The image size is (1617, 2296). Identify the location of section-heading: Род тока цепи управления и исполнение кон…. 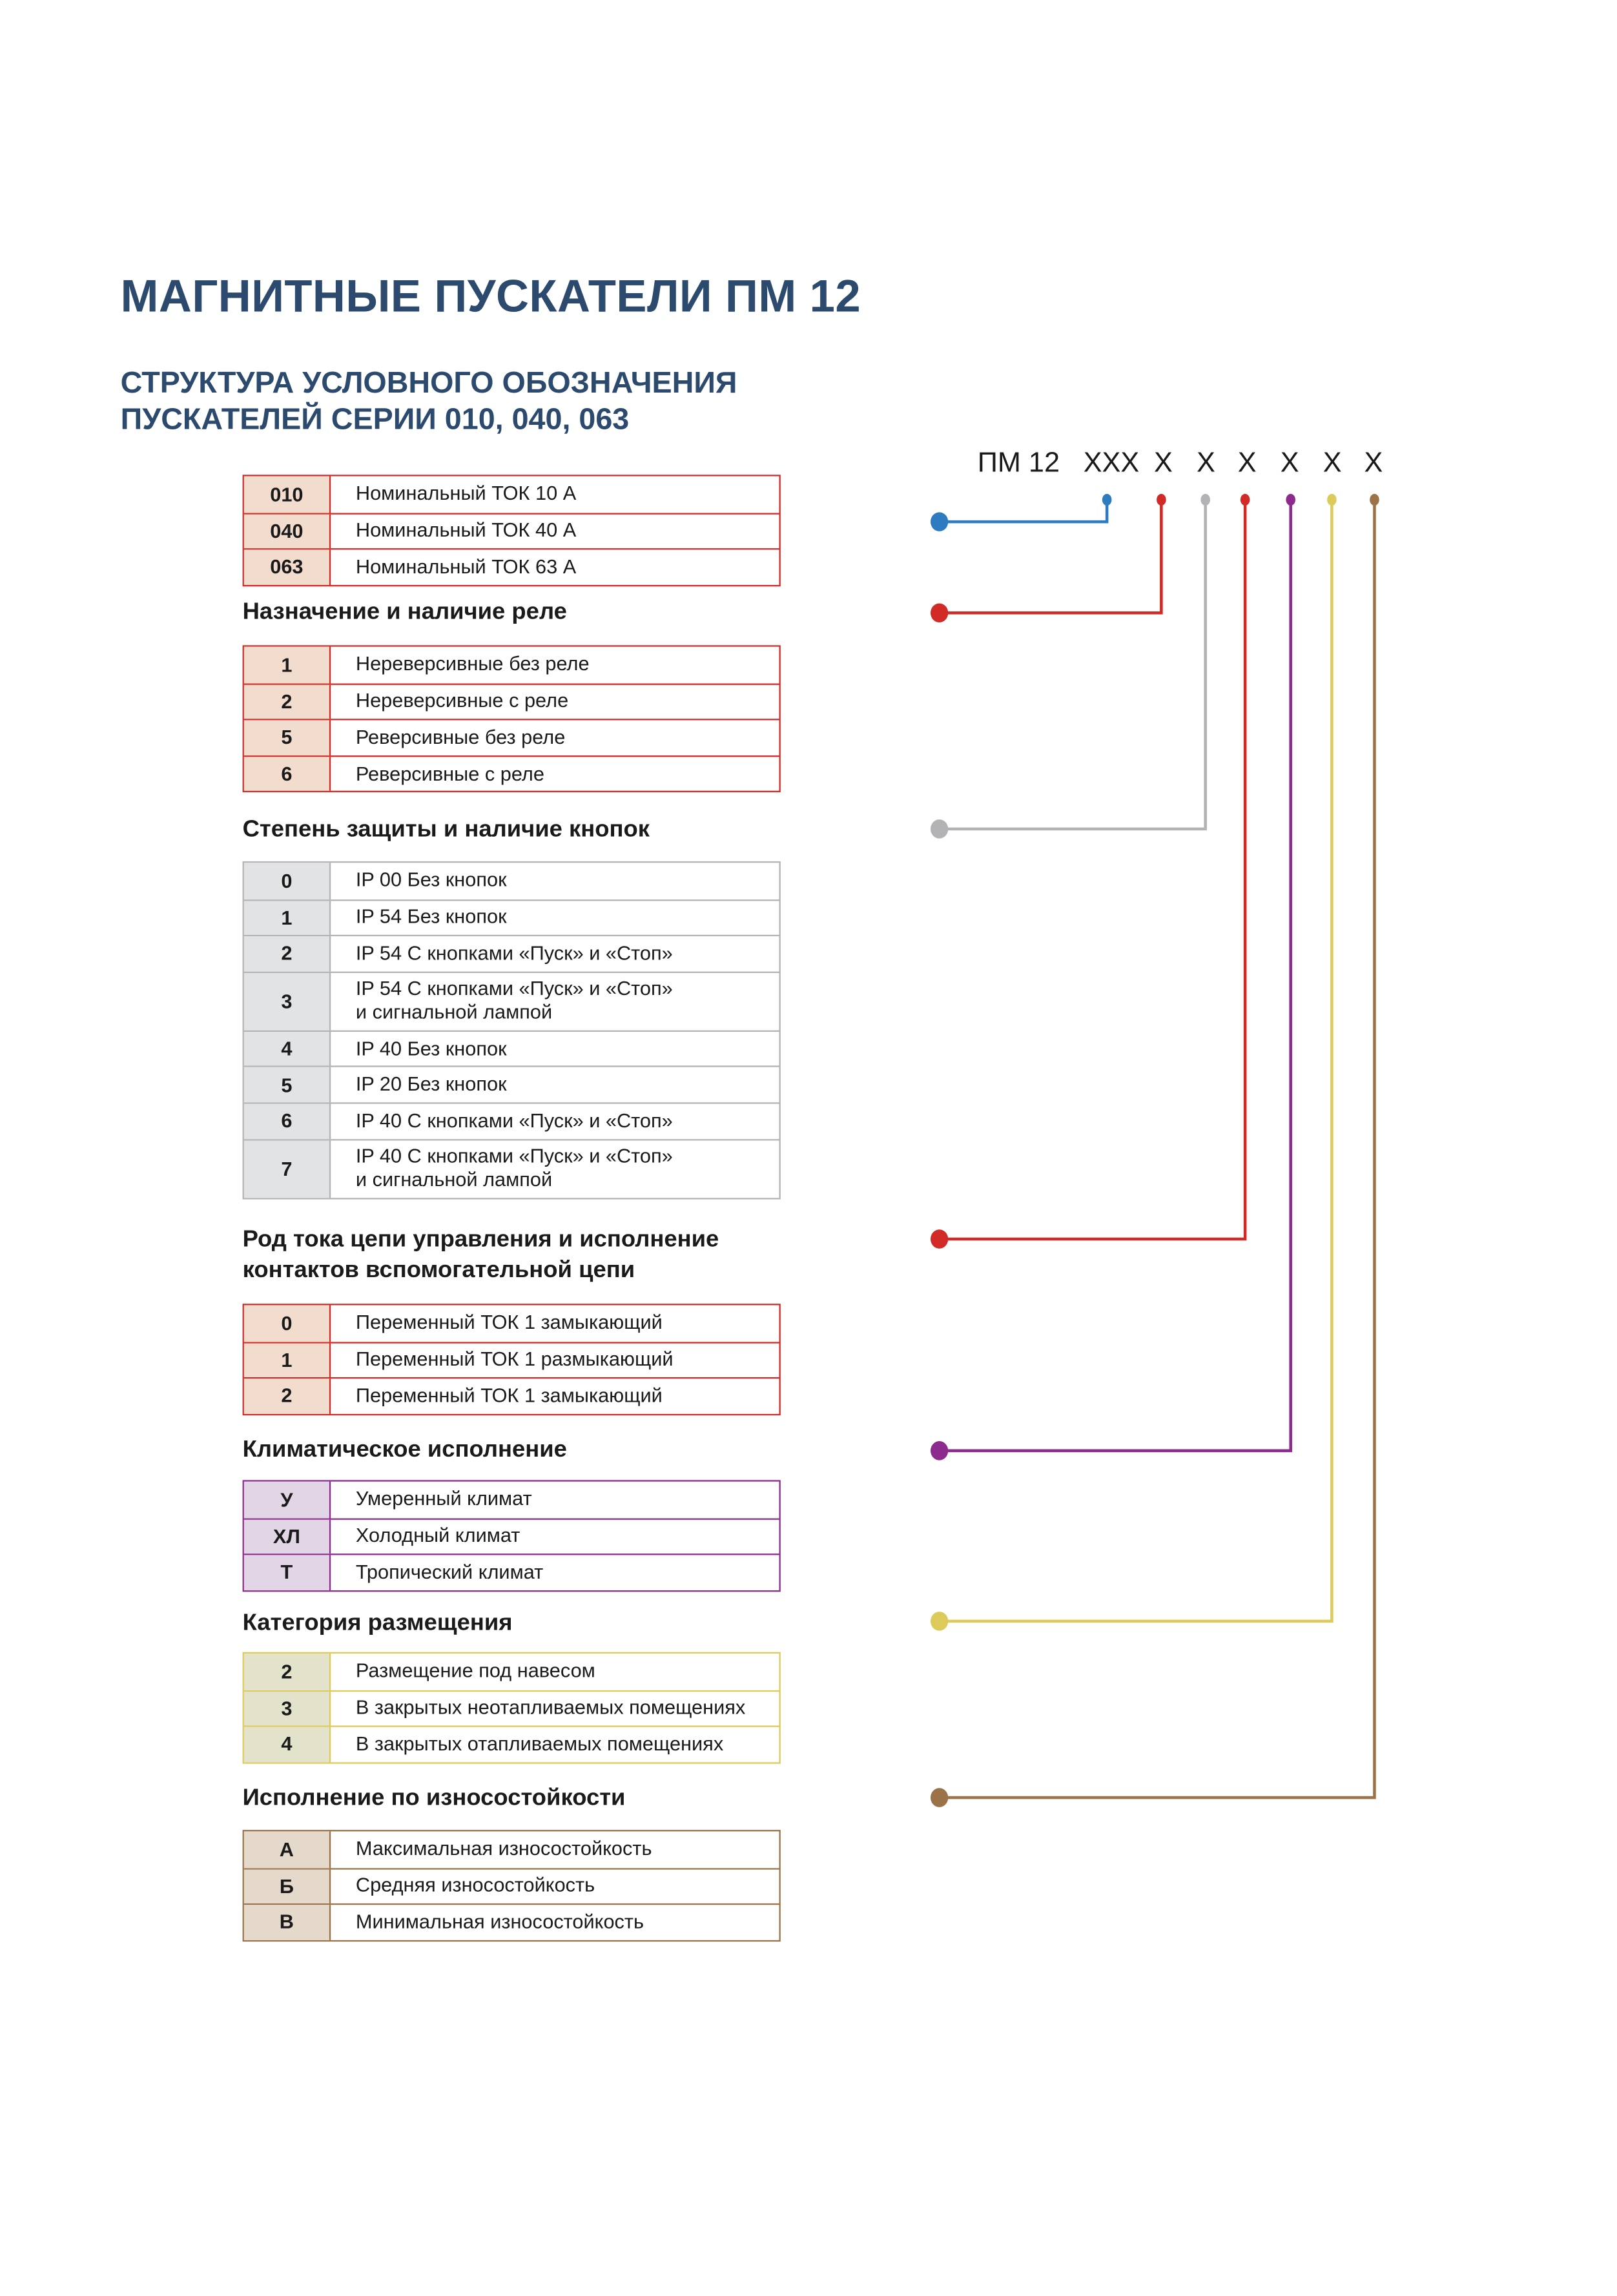
(481, 1255).